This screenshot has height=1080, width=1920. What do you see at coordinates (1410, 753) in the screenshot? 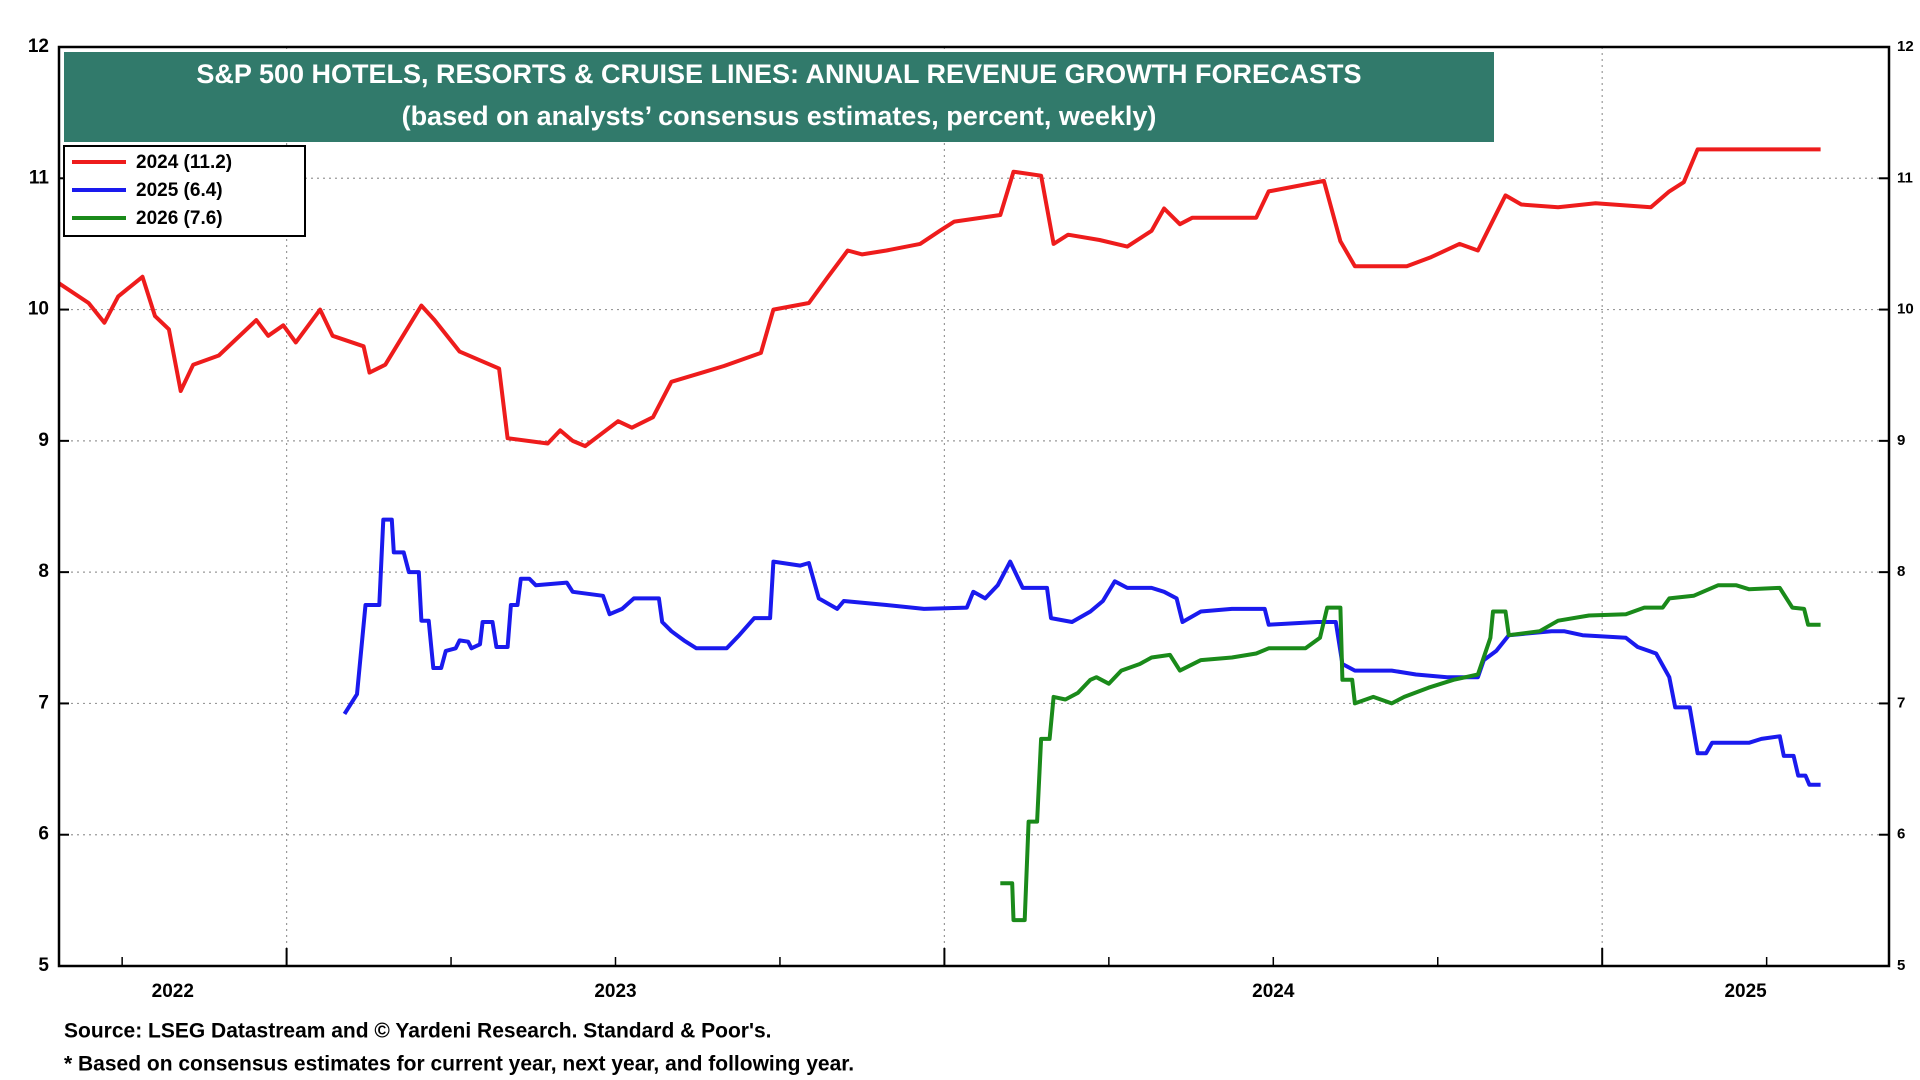
I see `series-line` at bounding box center [1410, 753].